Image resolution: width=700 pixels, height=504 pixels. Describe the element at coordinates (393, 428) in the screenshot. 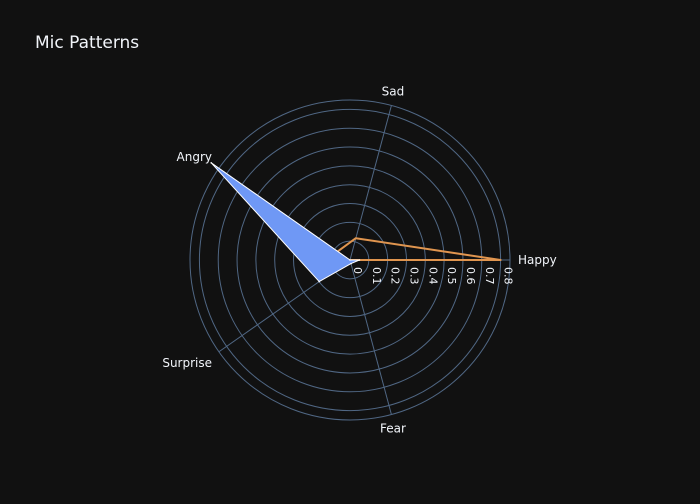

I see `category-label-fear: Fear` at that location.